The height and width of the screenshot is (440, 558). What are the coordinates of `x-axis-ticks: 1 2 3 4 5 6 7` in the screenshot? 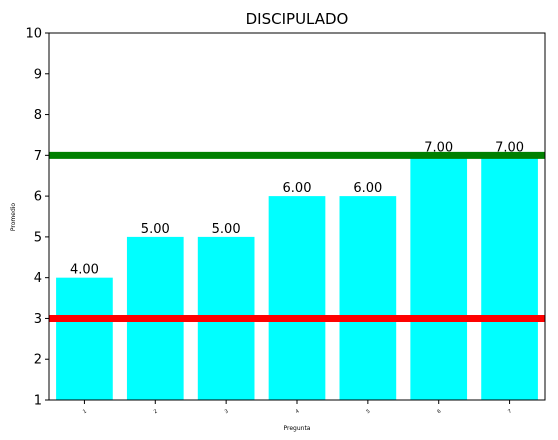 It's located at (297, 407).